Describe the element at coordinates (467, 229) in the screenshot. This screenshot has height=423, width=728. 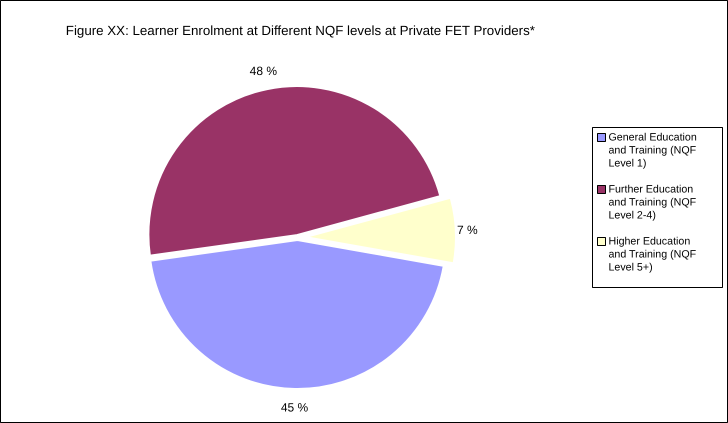
I see `data-label: 7 %` at that location.